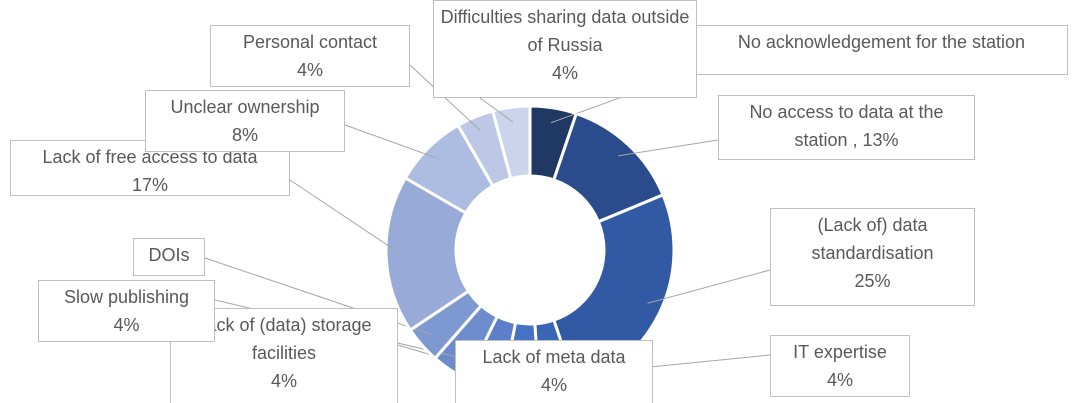  Describe the element at coordinates (245, 107) in the screenshot. I see `category-label: Unclear ownership` at that location.